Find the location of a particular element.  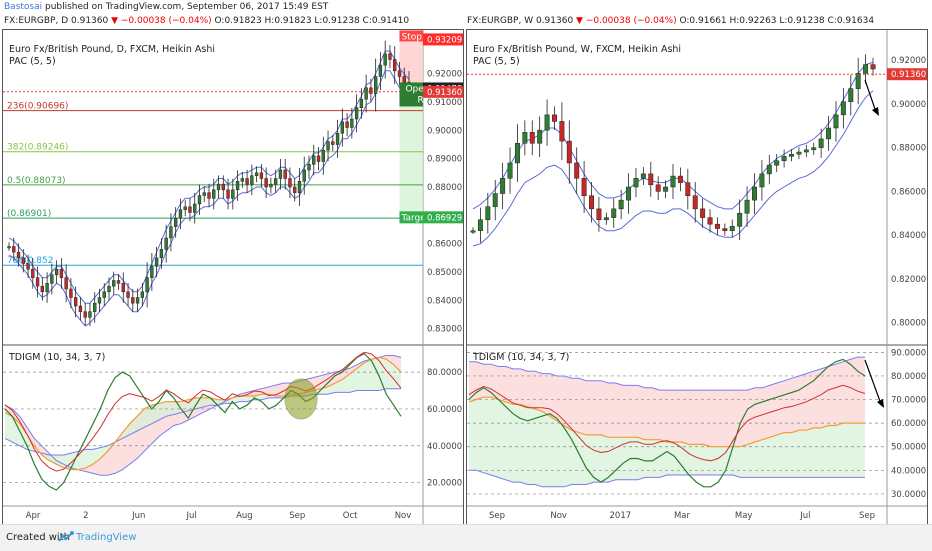

footer-brand: TradingView is located at coordinates (106, 537).